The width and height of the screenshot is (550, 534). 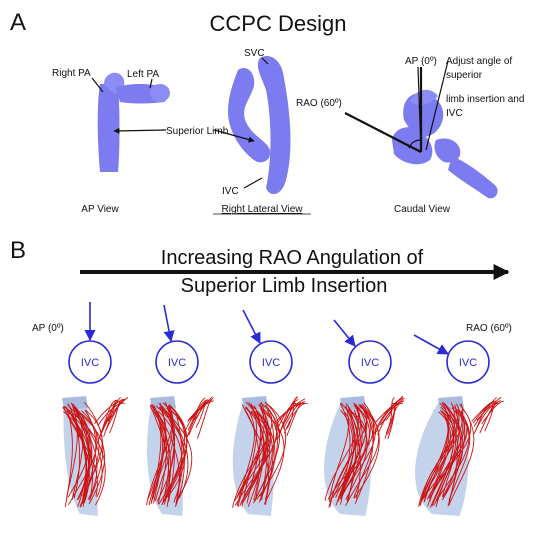 I want to click on label-right-pa: Right PA, so click(x=71, y=73).